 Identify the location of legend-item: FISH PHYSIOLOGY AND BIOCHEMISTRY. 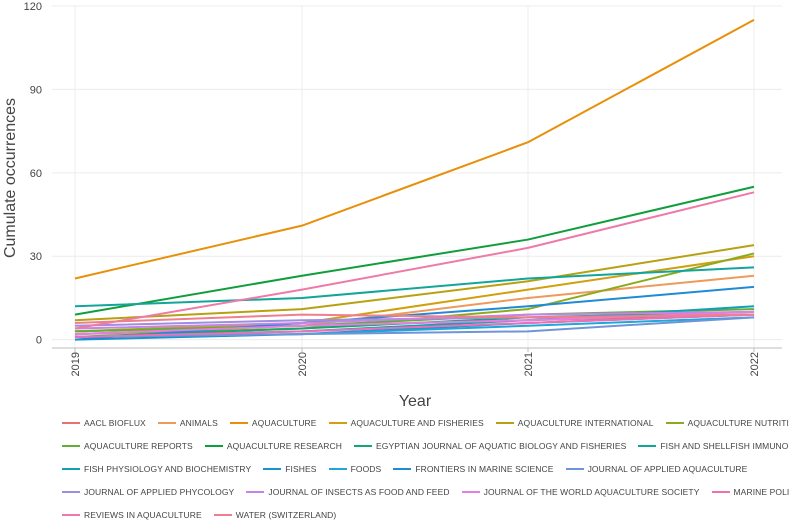
(156, 469).